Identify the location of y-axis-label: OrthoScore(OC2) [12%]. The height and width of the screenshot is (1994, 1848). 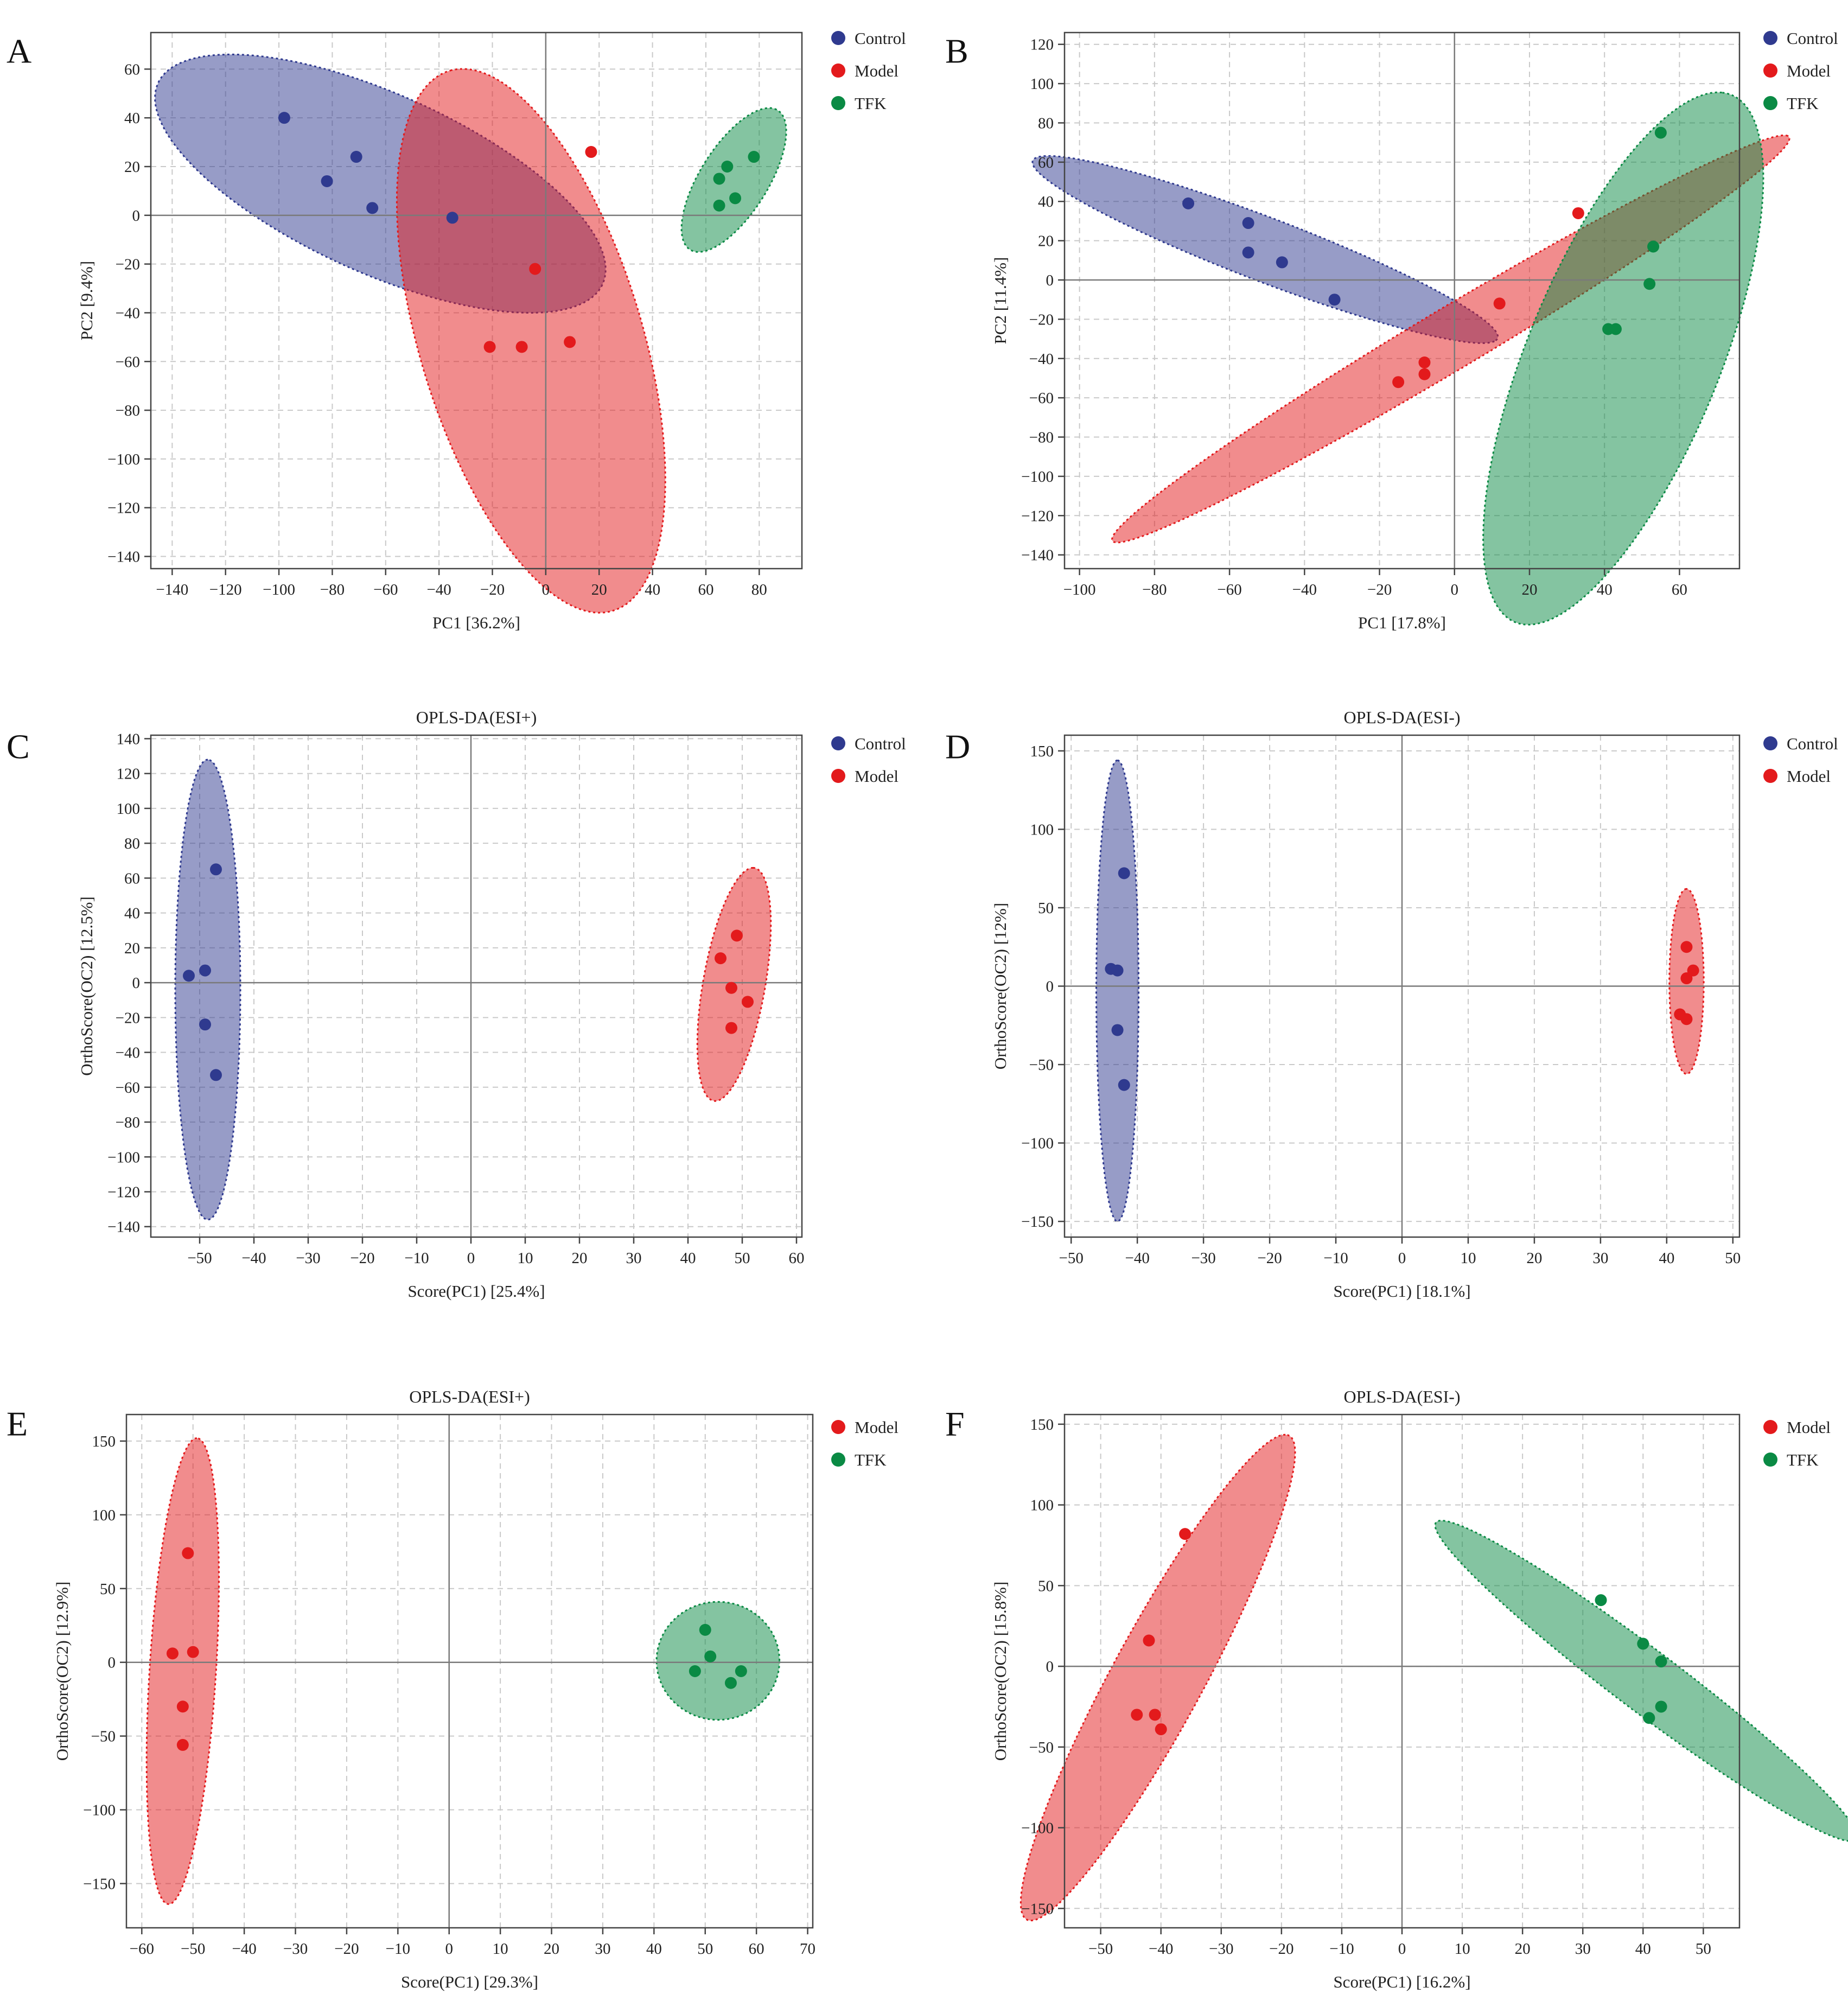
(1000, 986).